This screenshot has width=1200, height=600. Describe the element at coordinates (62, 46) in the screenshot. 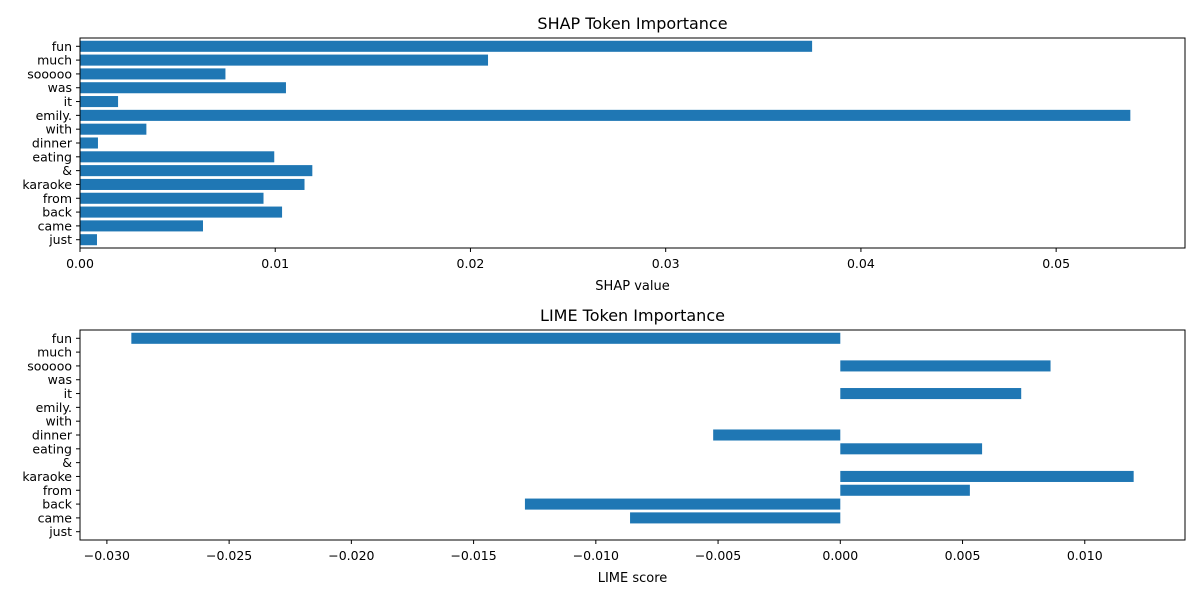

I see `shap-y-tick-label: fun` at that location.